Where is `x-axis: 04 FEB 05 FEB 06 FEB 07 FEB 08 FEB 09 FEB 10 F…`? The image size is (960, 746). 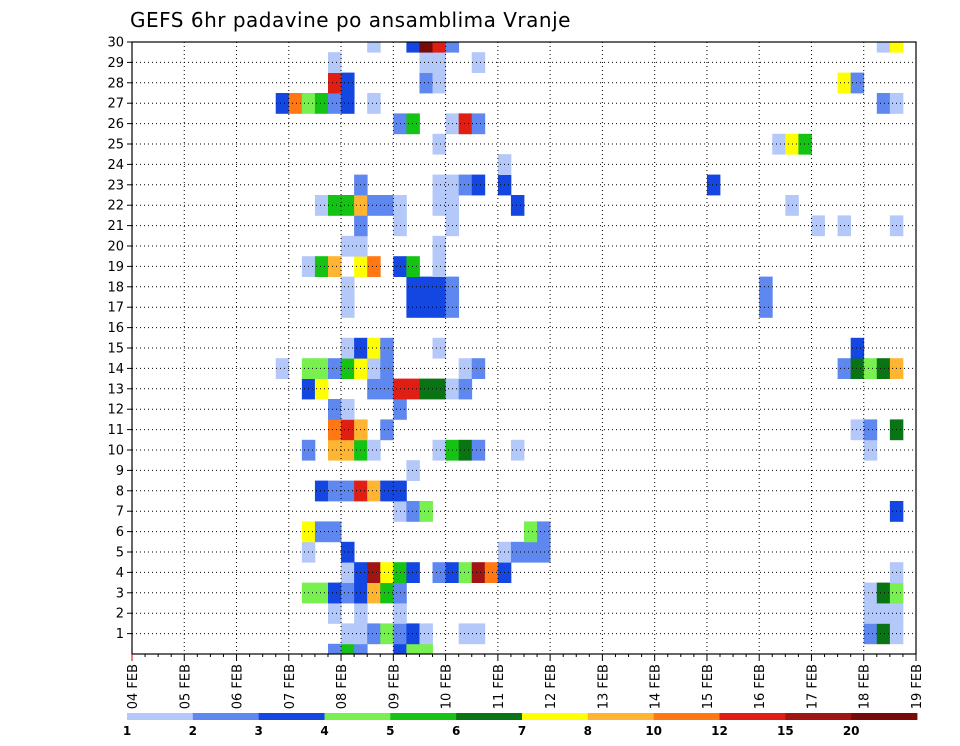 x-axis: 04 FEB 05 FEB 06 FEB 07 FEB 08 FEB 09 FEB 10 F… is located at coordinates (525, 681).